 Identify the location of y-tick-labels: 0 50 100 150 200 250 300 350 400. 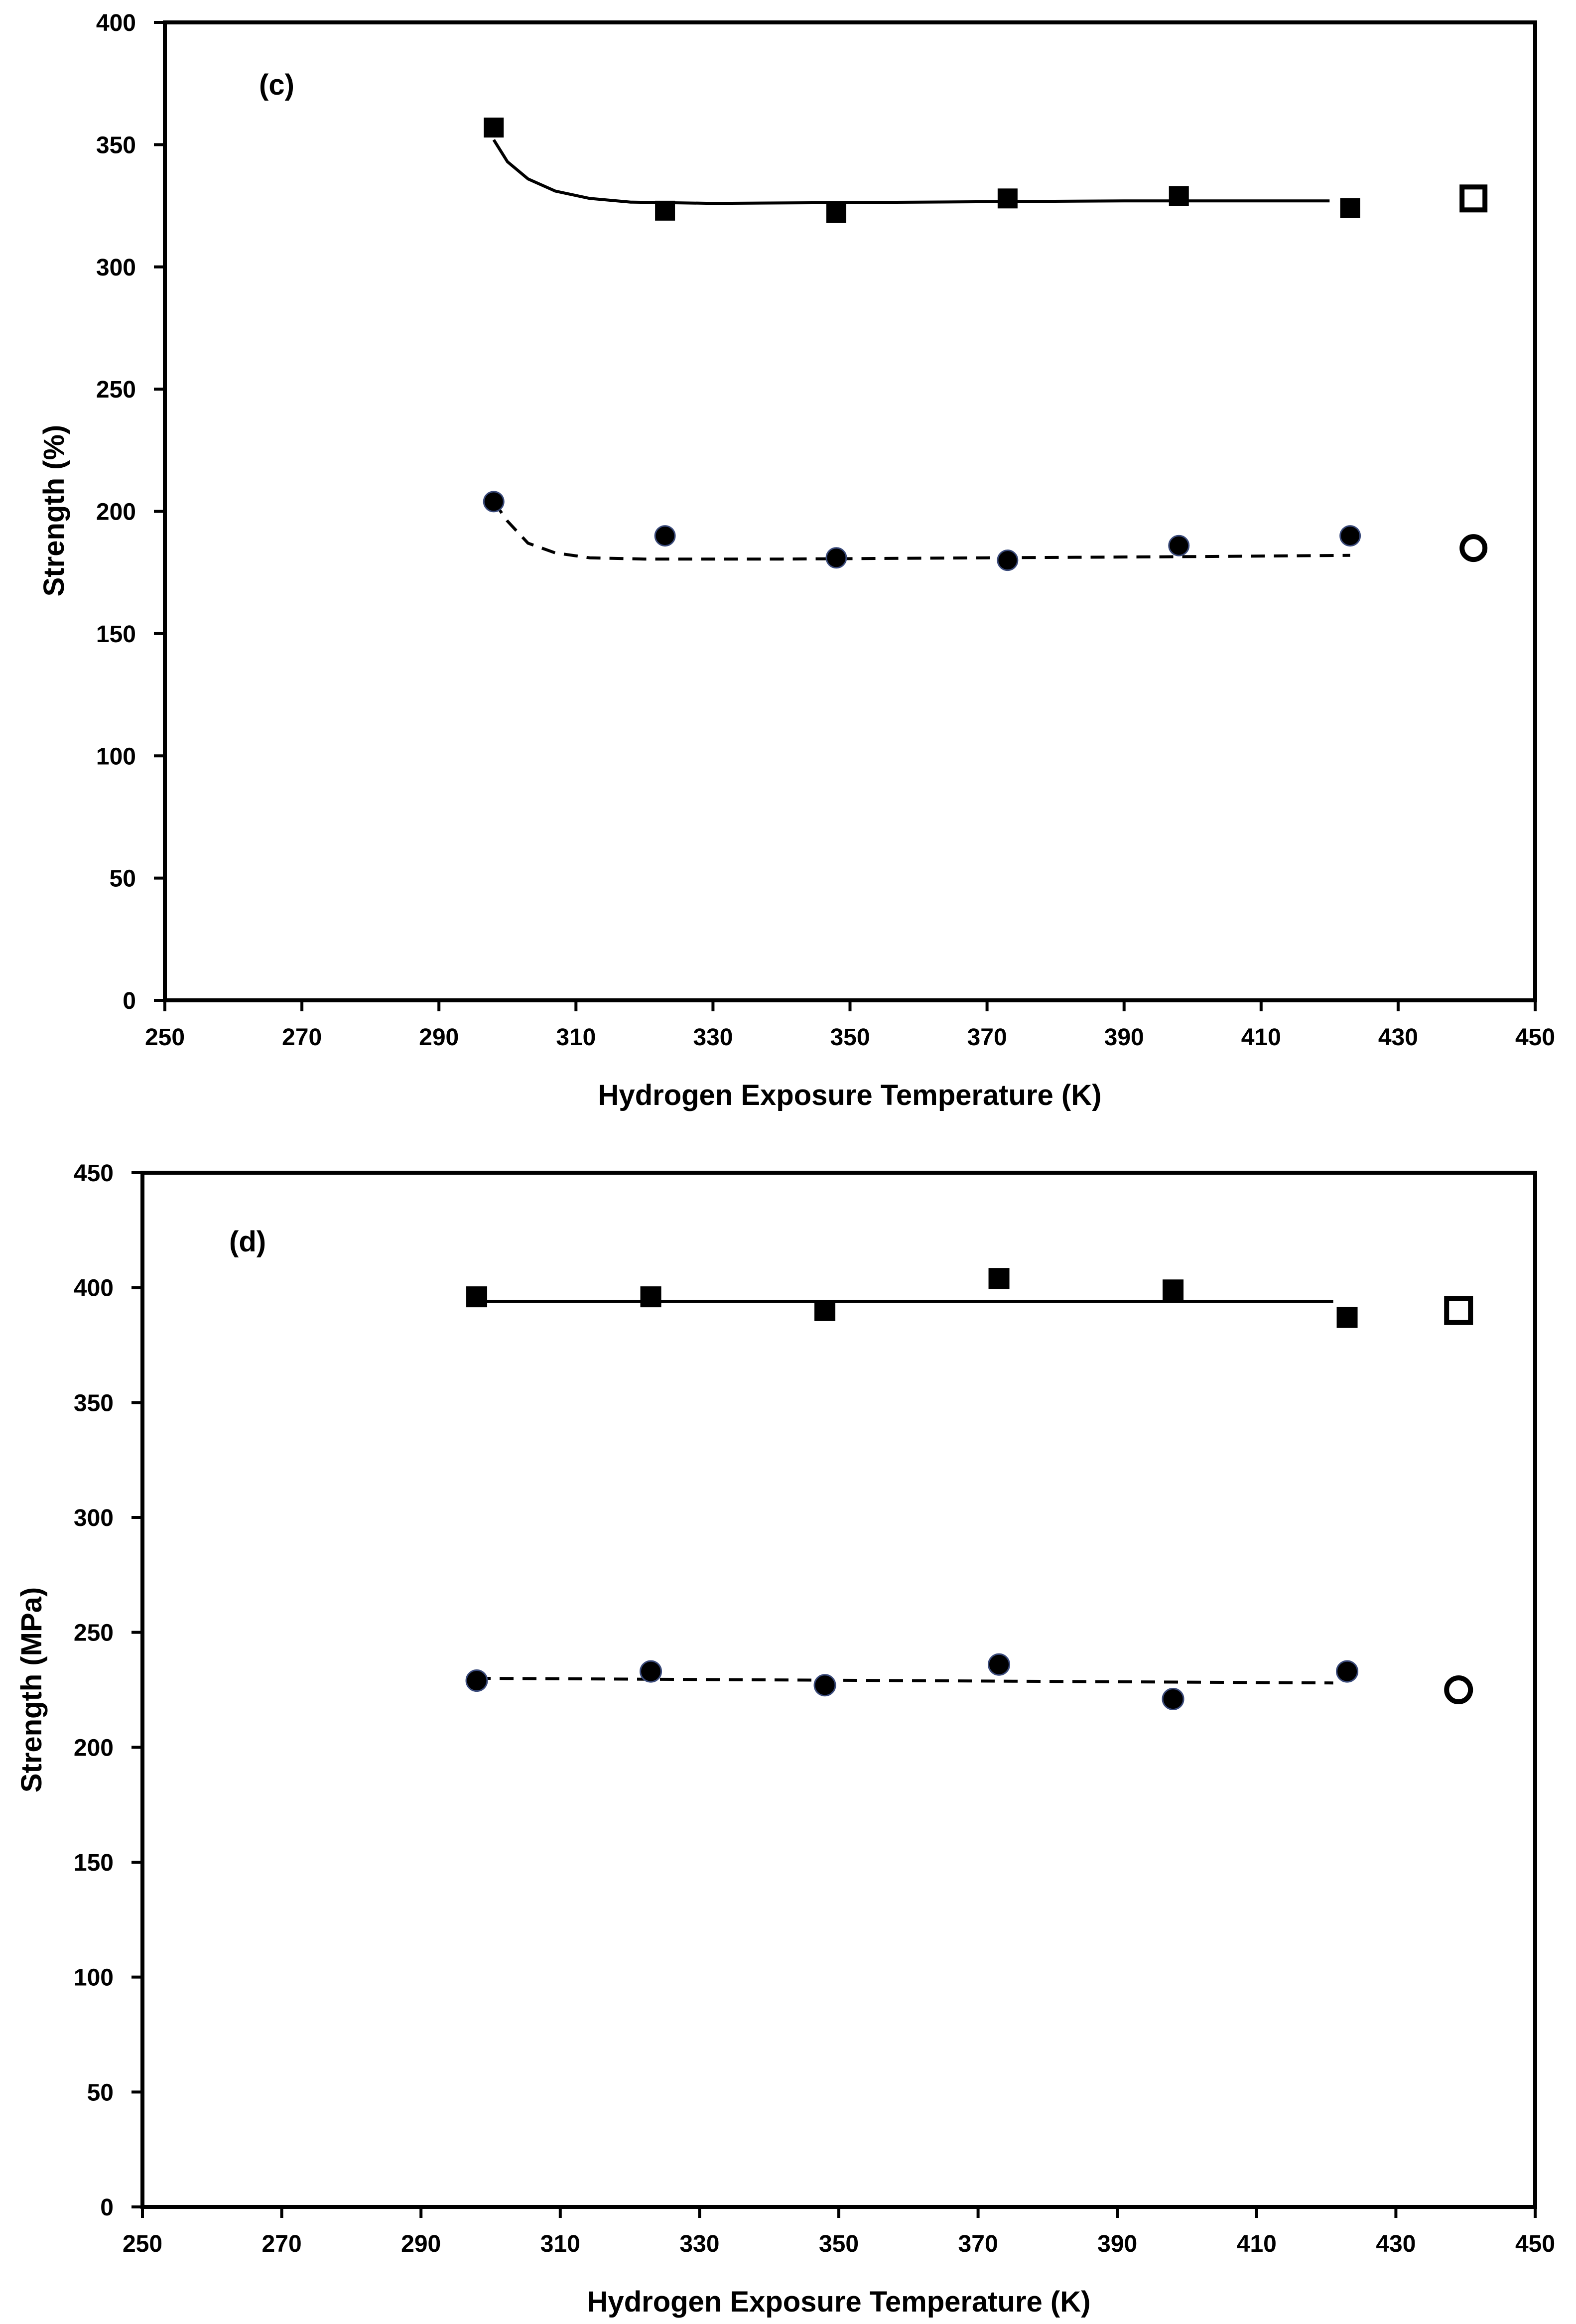
(116, 512).